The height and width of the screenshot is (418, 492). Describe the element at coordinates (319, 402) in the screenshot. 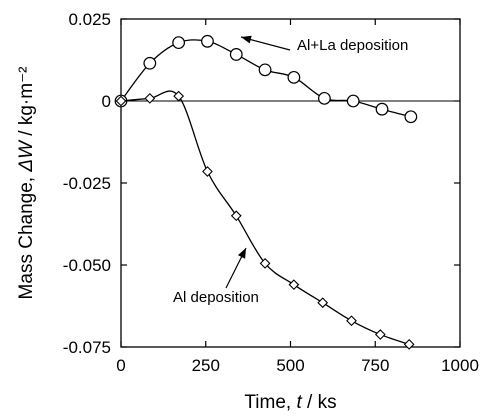

I see `x-axis-label-post: / ks` at that location.